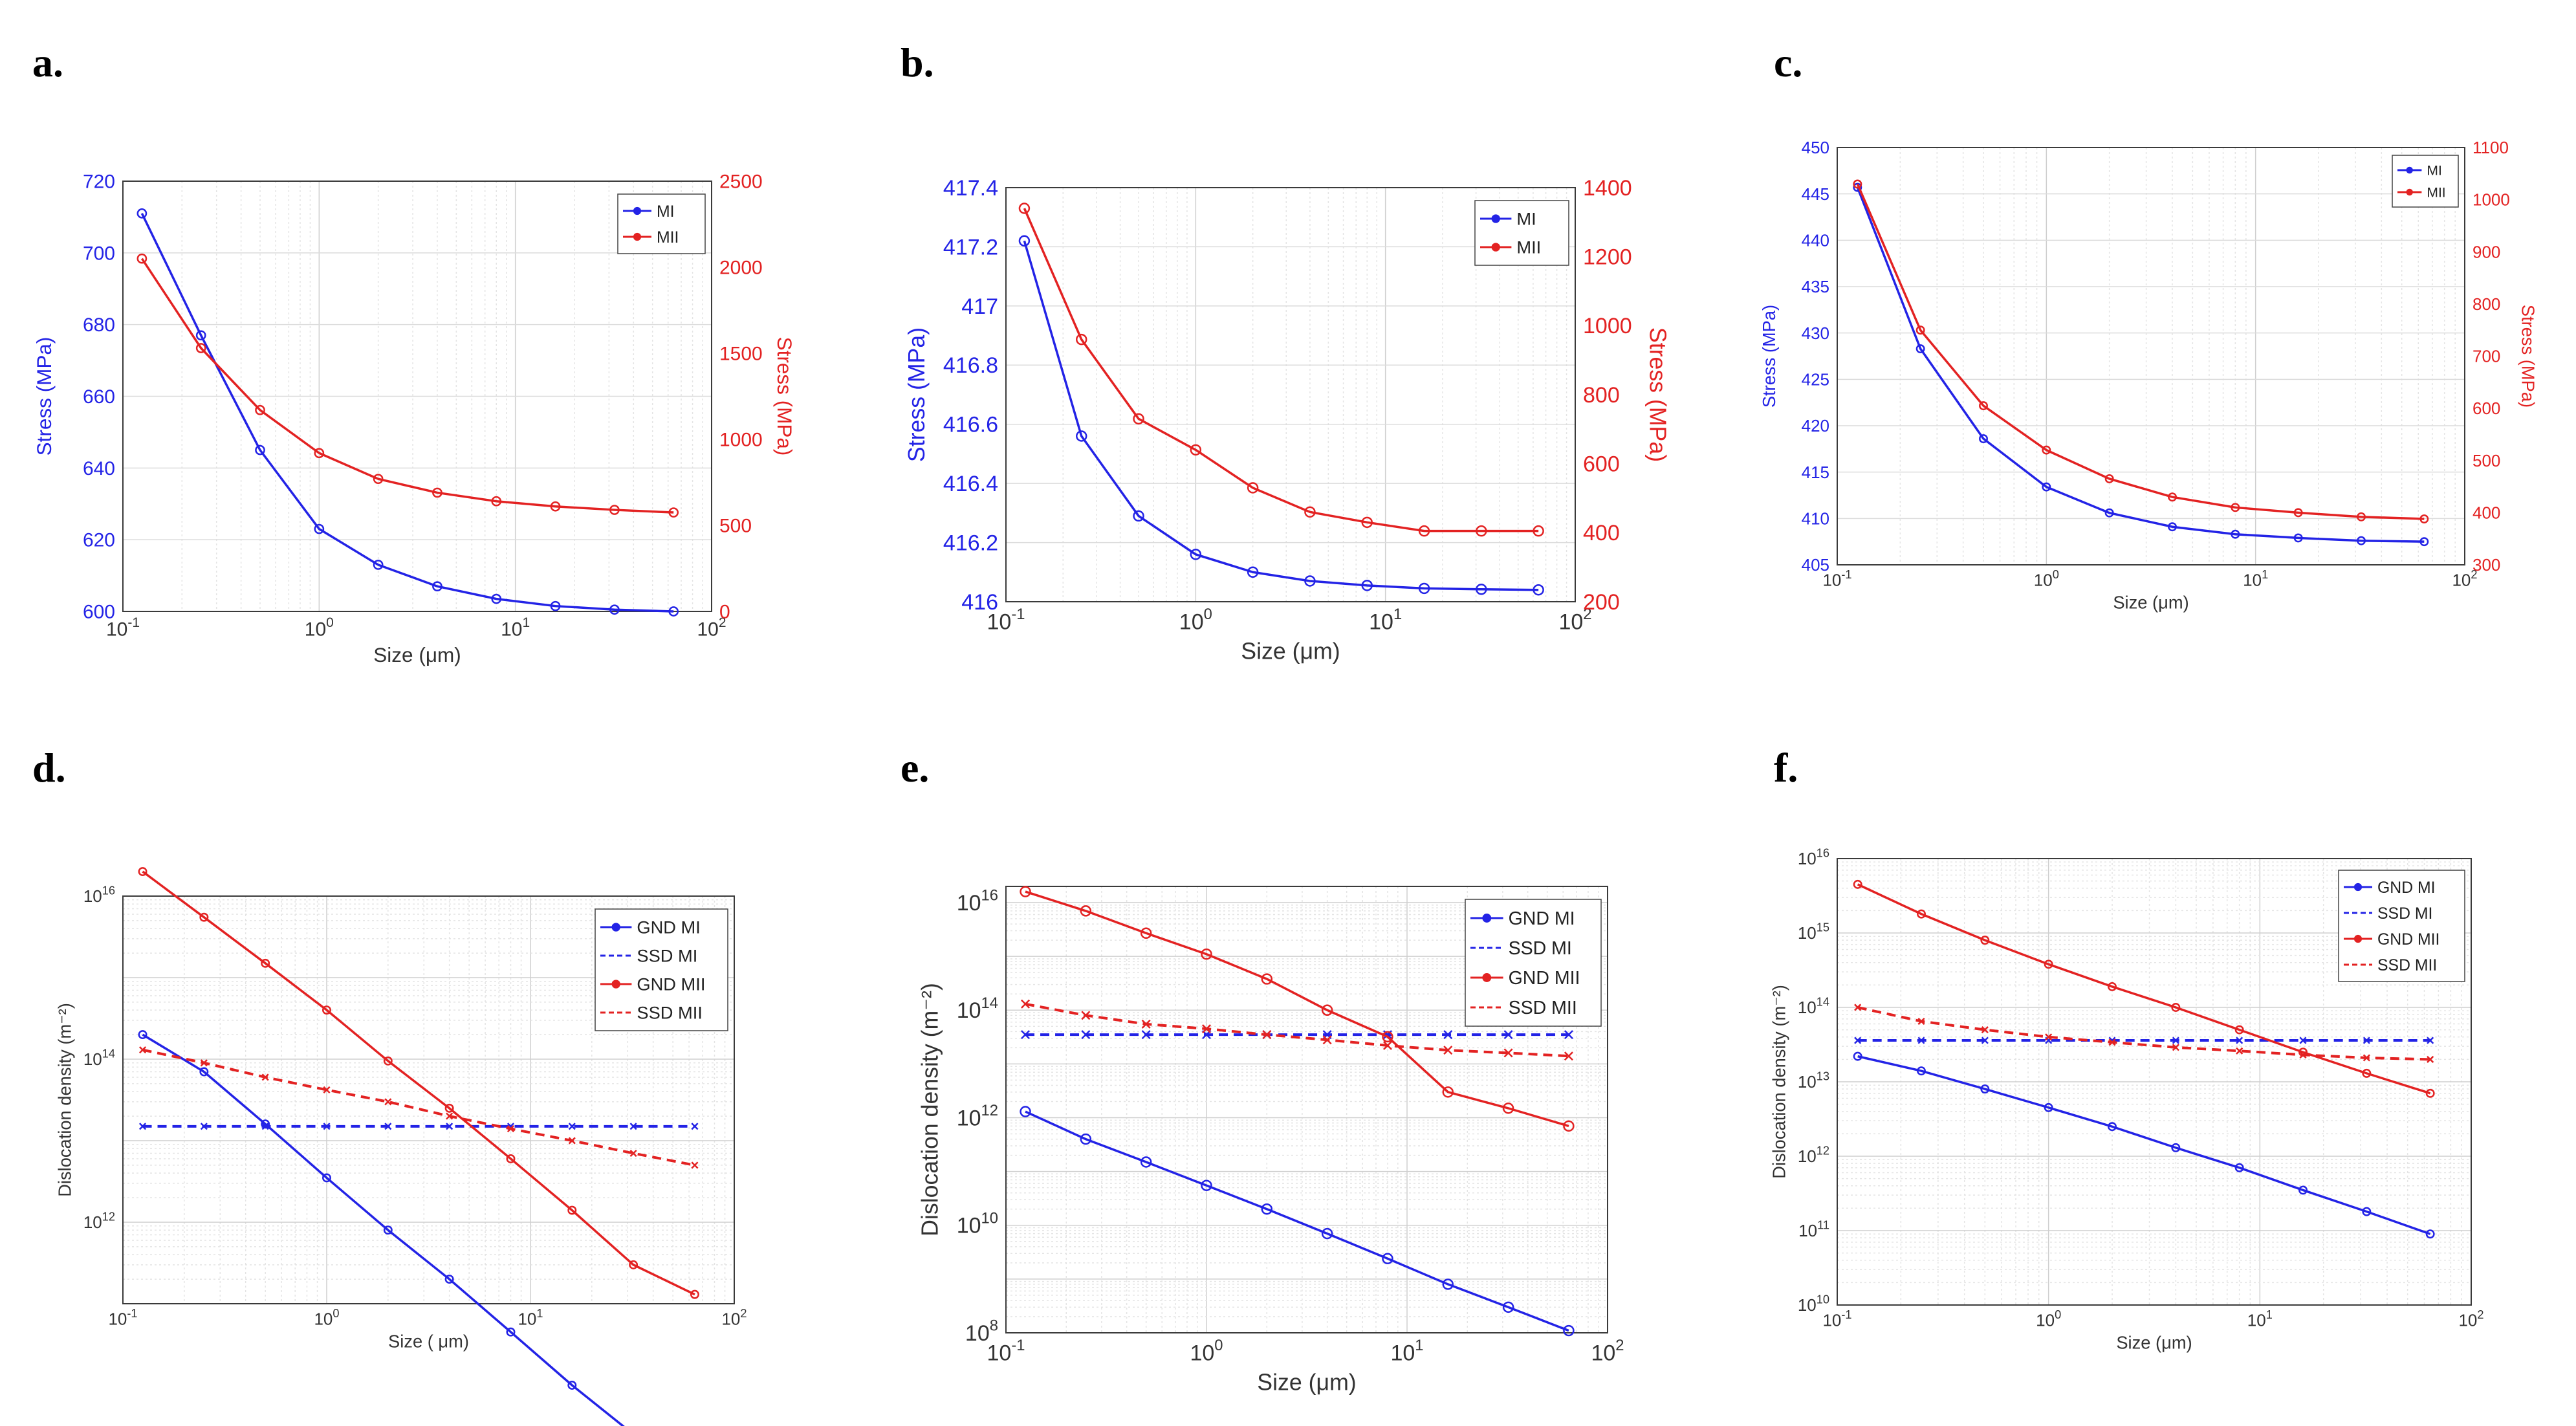  What do you see at coordinates (977, 1008) in the screenshot?
I see `y-tick-label: 1014` at bounding box center [977, 1008].